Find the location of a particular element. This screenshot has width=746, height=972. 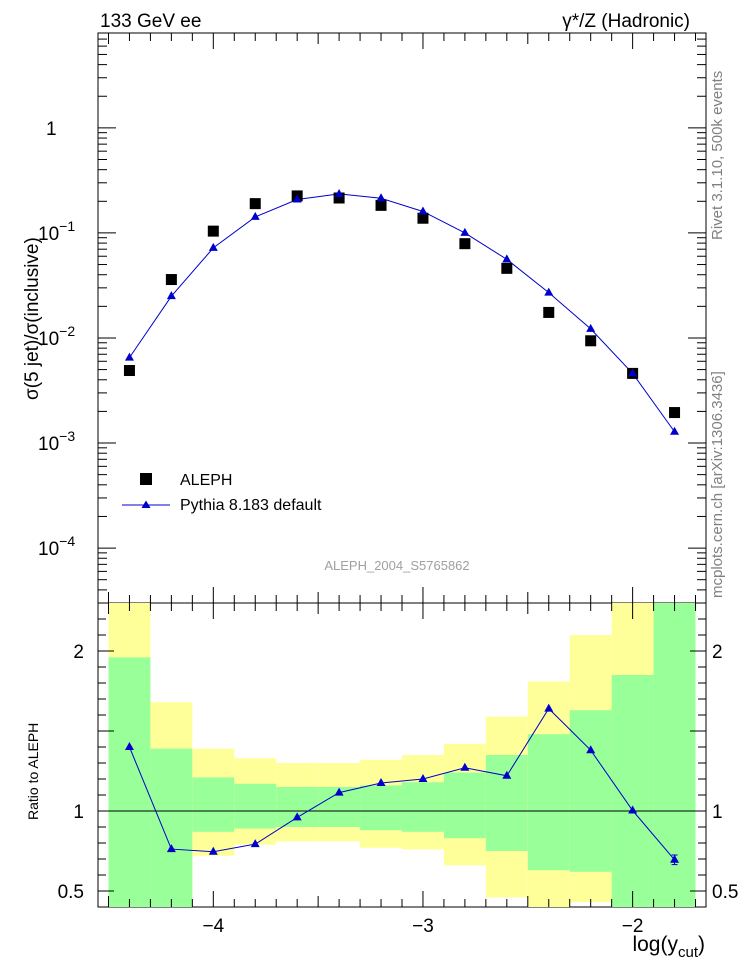

analysis-label: ALEPH_2004_S5765862 is located at coordinates (396, 565).